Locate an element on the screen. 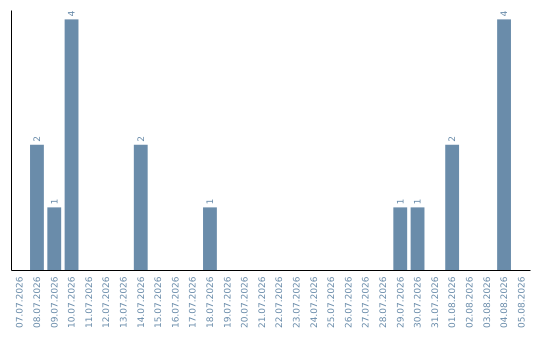 The height and width of the screenshot is (340, 540). x-tick-label: 10.07.2026 is located at coordinates (73, 302).